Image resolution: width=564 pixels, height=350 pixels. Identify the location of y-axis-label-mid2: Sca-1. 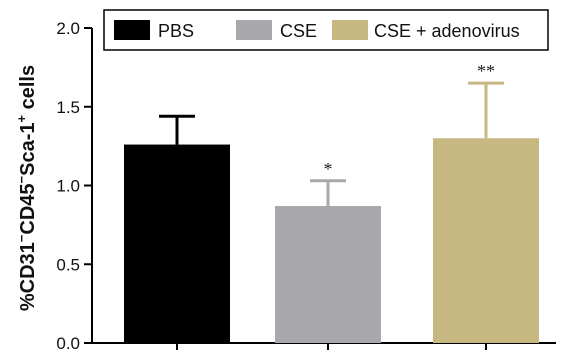
(28, 149).